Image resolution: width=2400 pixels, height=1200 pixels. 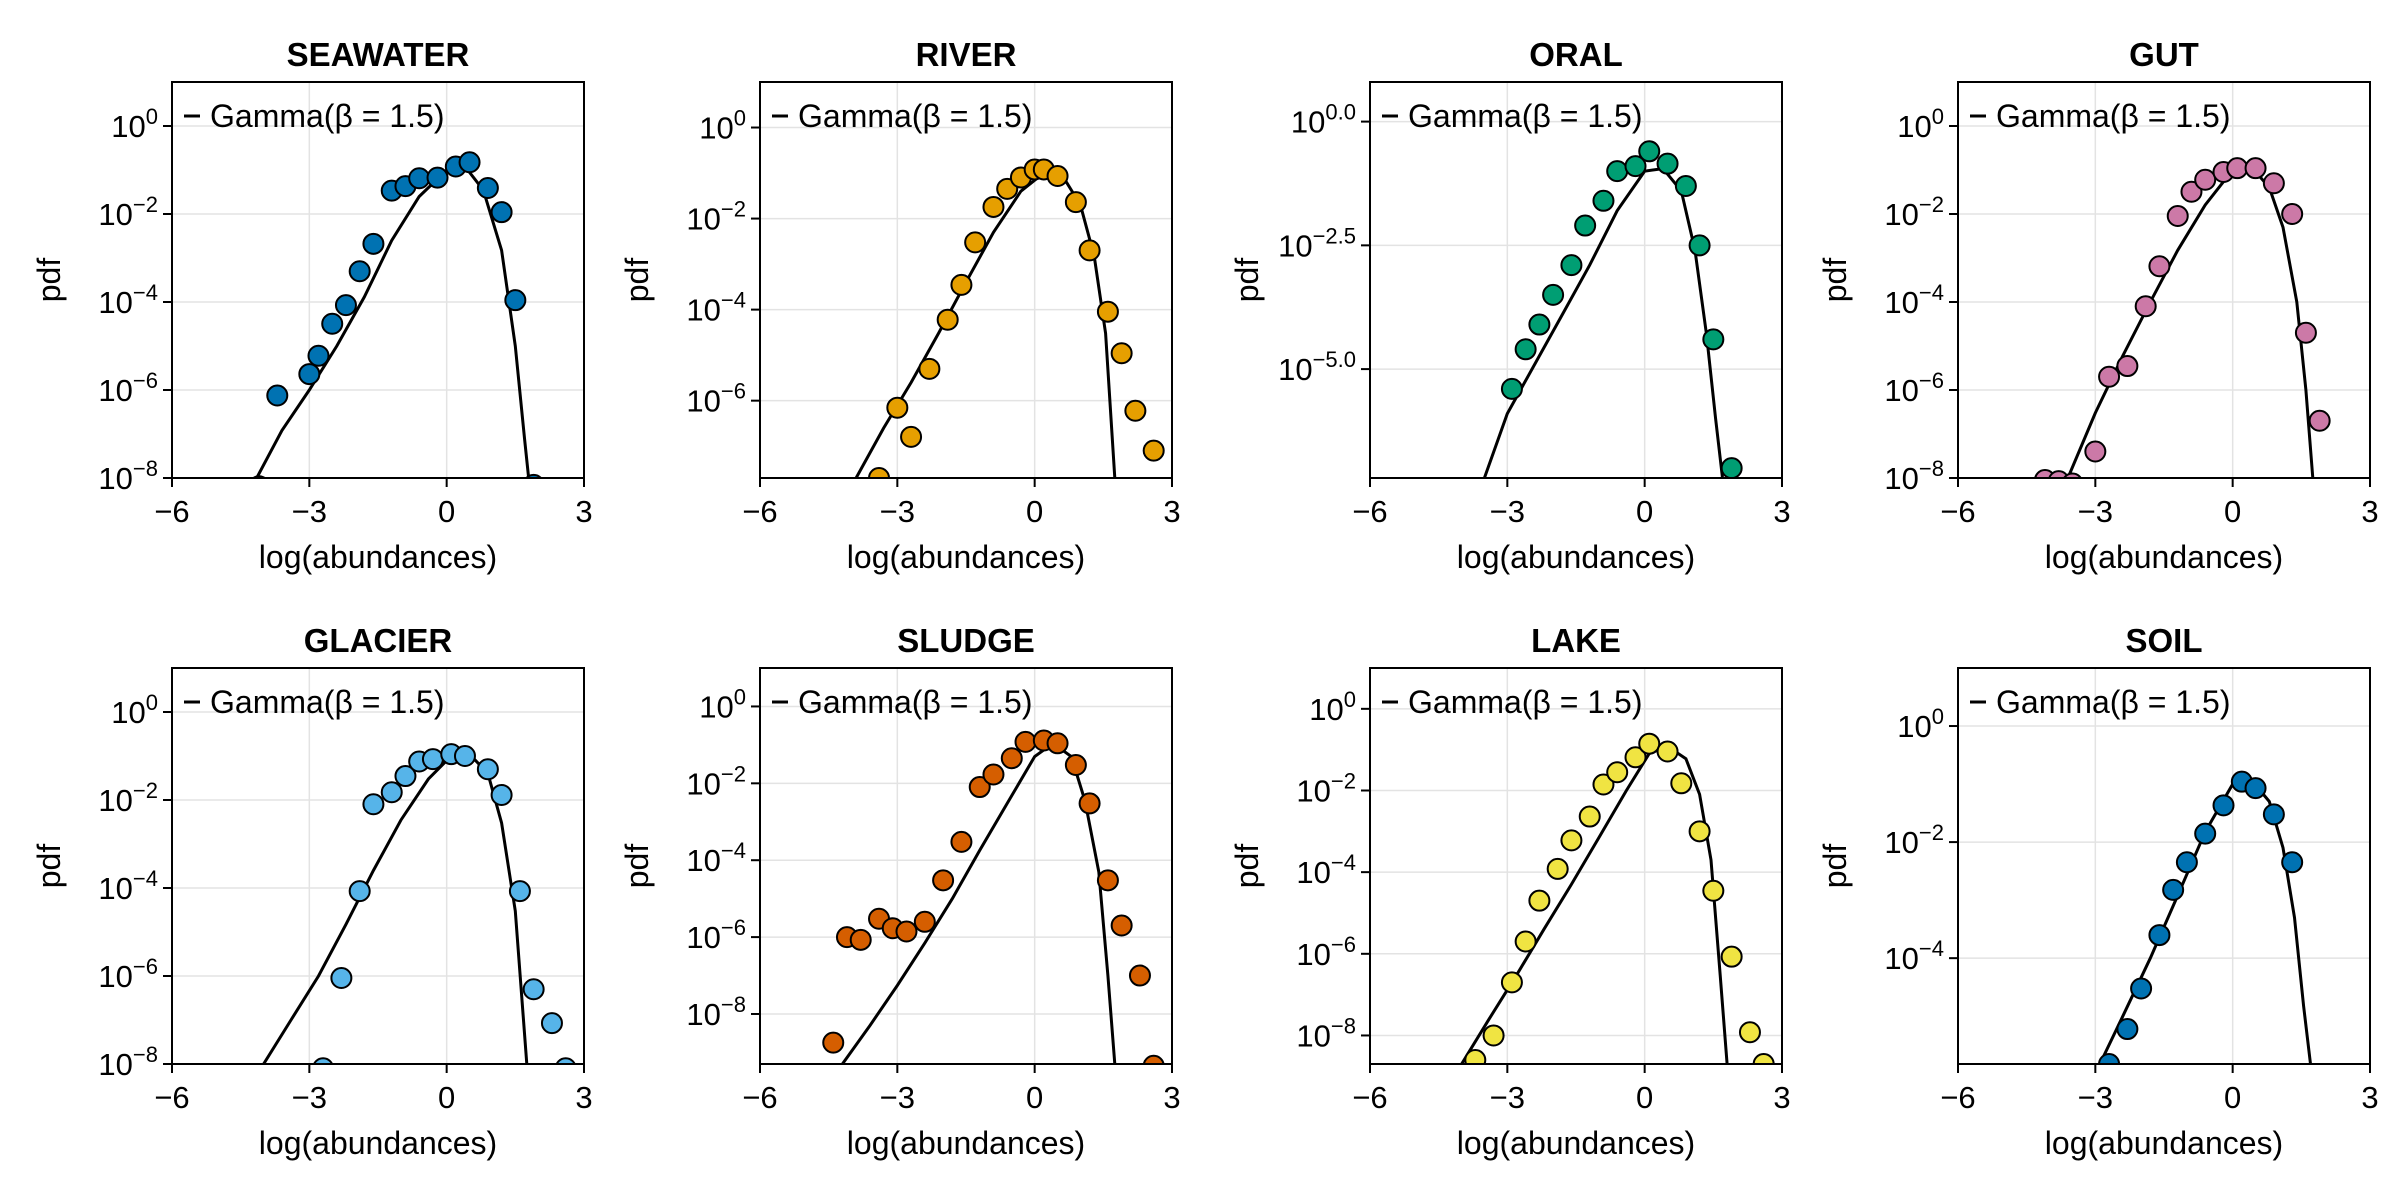 I want to click on y-tick-label: 10−5.0, so click(x=1317, y=367).